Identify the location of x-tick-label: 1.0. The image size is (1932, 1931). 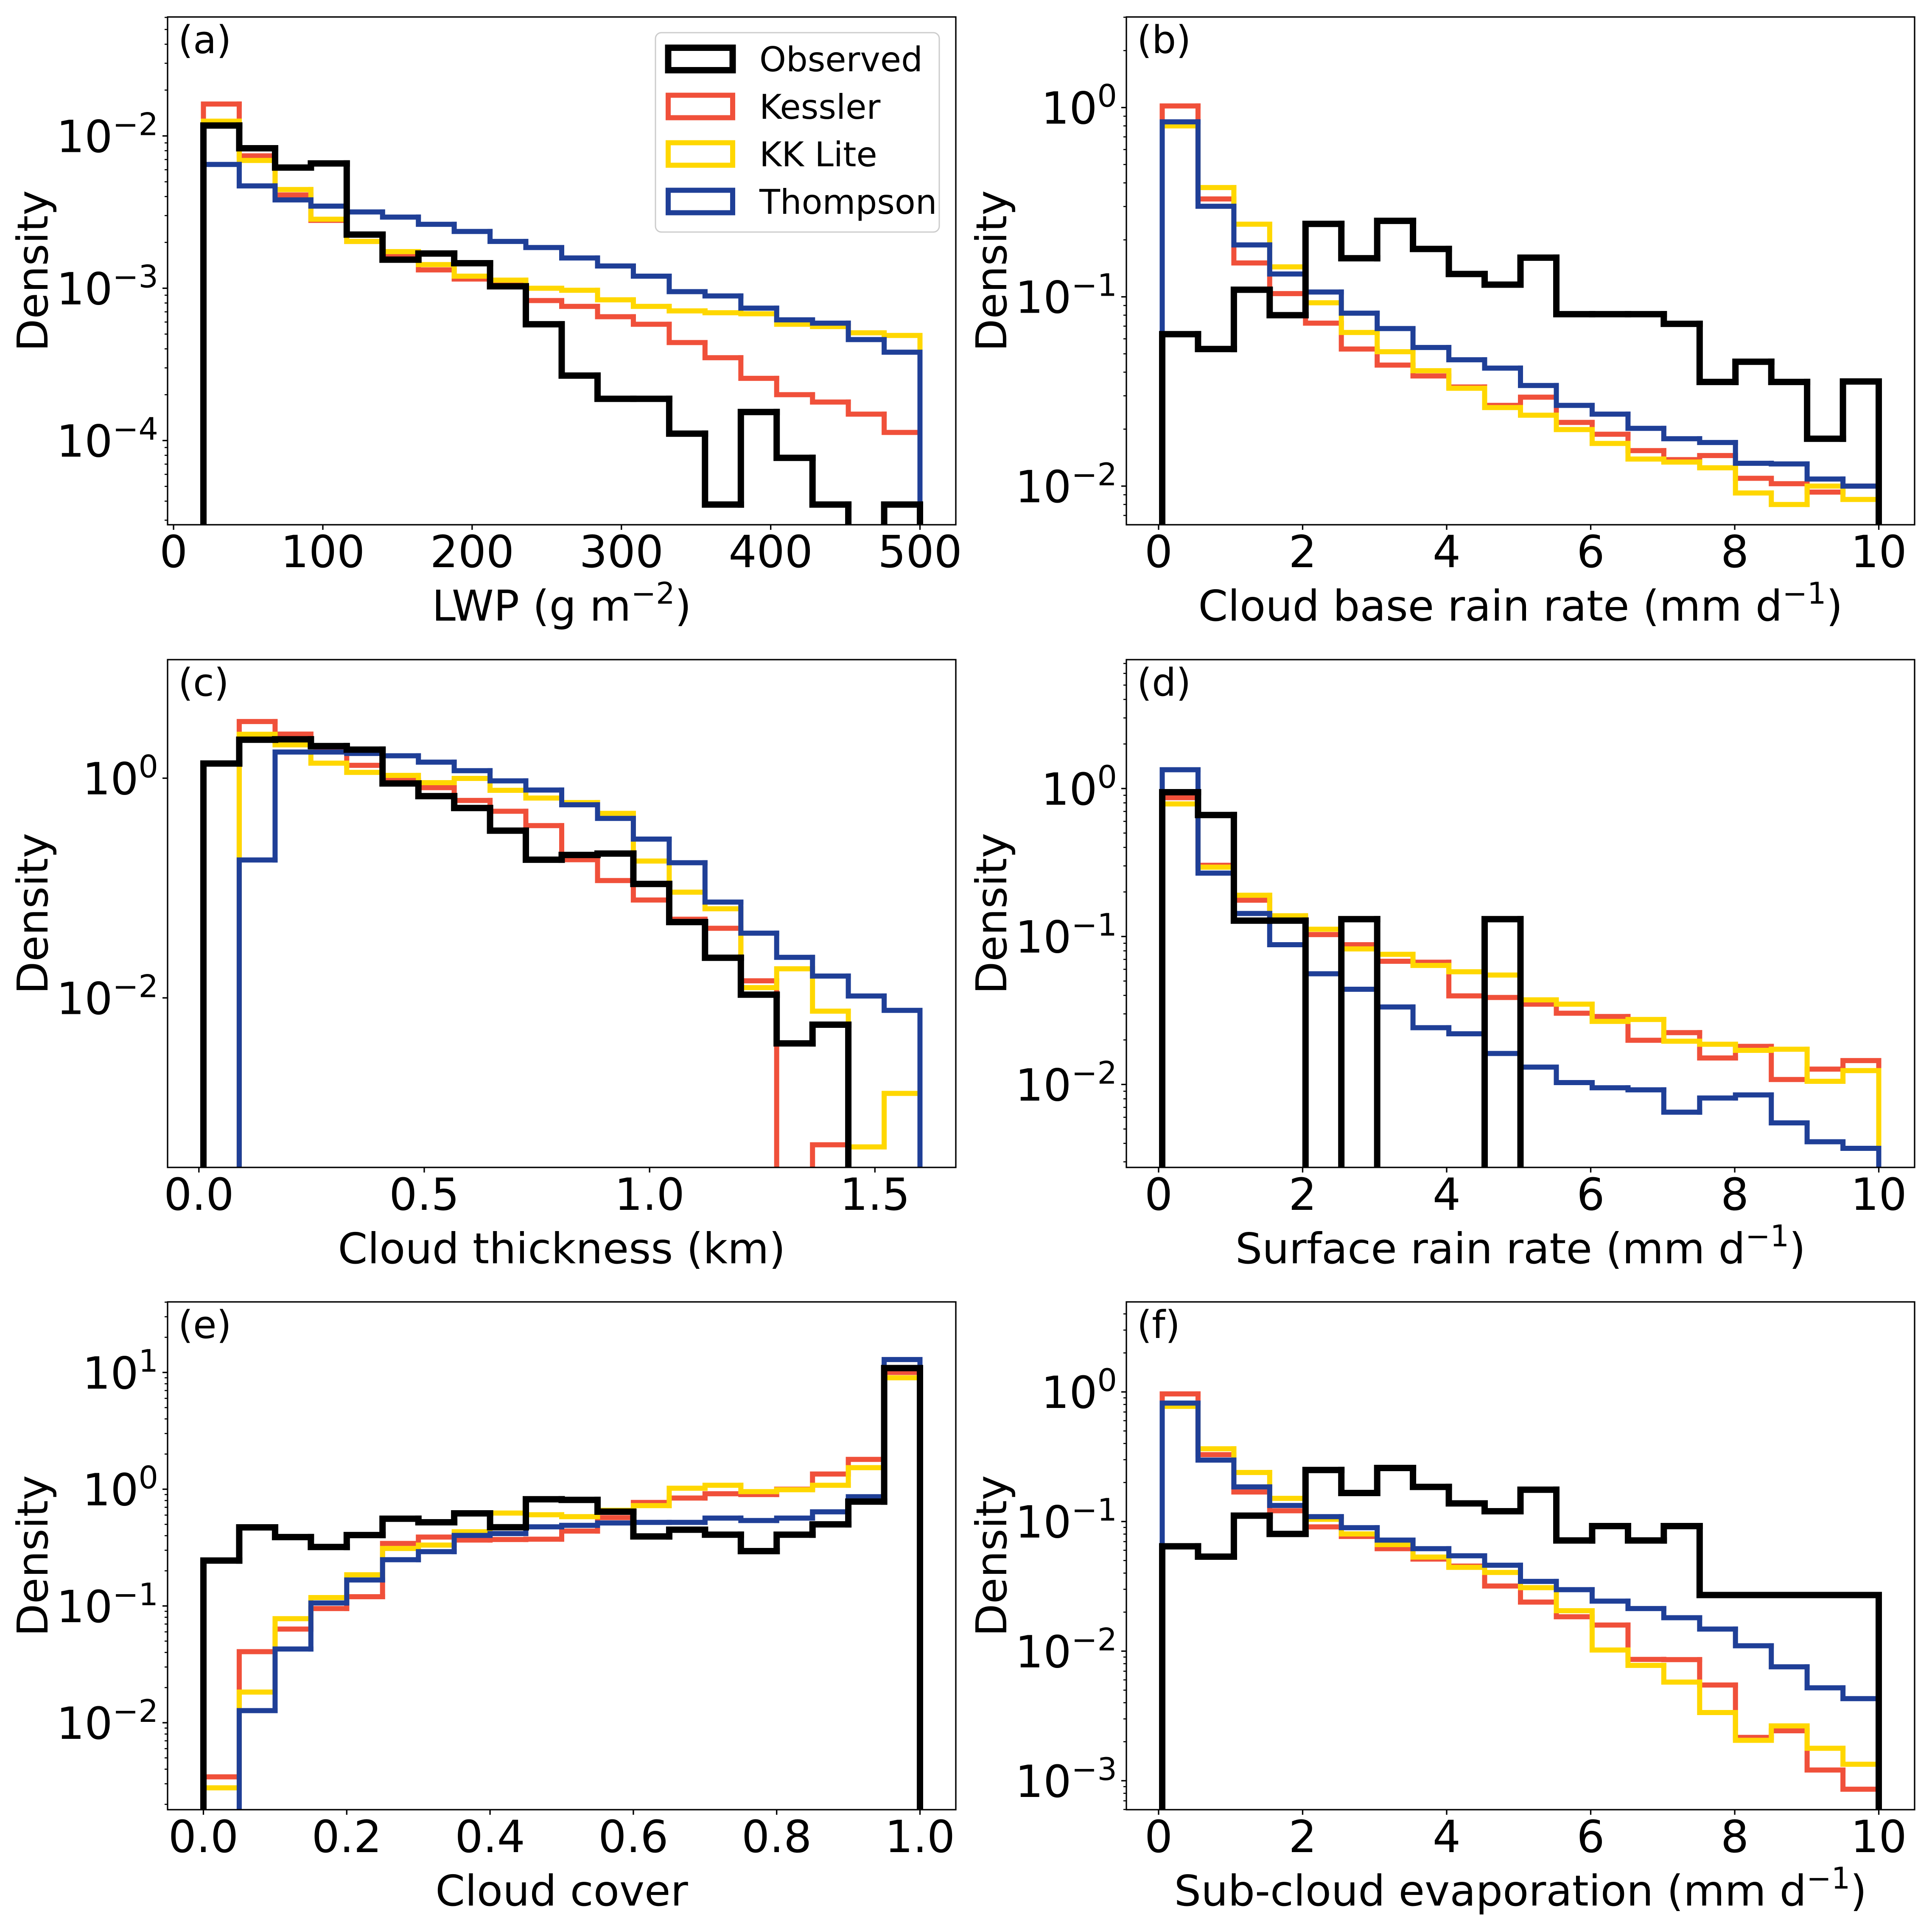
(649, 1194).